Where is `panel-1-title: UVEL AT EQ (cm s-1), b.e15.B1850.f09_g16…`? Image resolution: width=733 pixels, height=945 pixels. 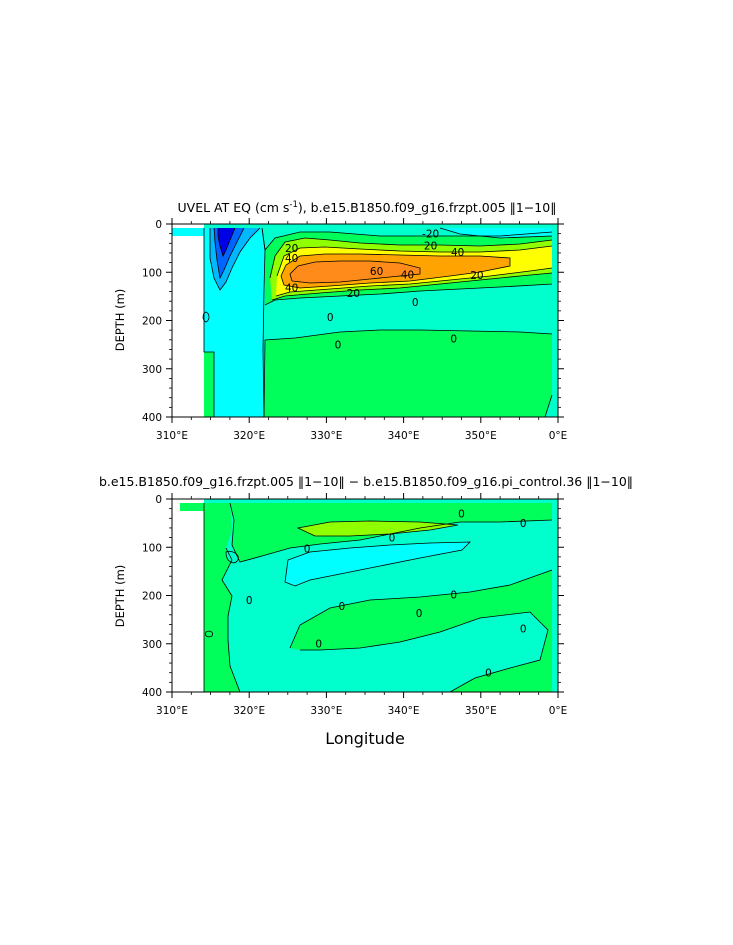
panel-1-title: UVEL AT EQ (cm s-1), b.e15.B1850.f09_g16… is located at coordinates (367, 207).